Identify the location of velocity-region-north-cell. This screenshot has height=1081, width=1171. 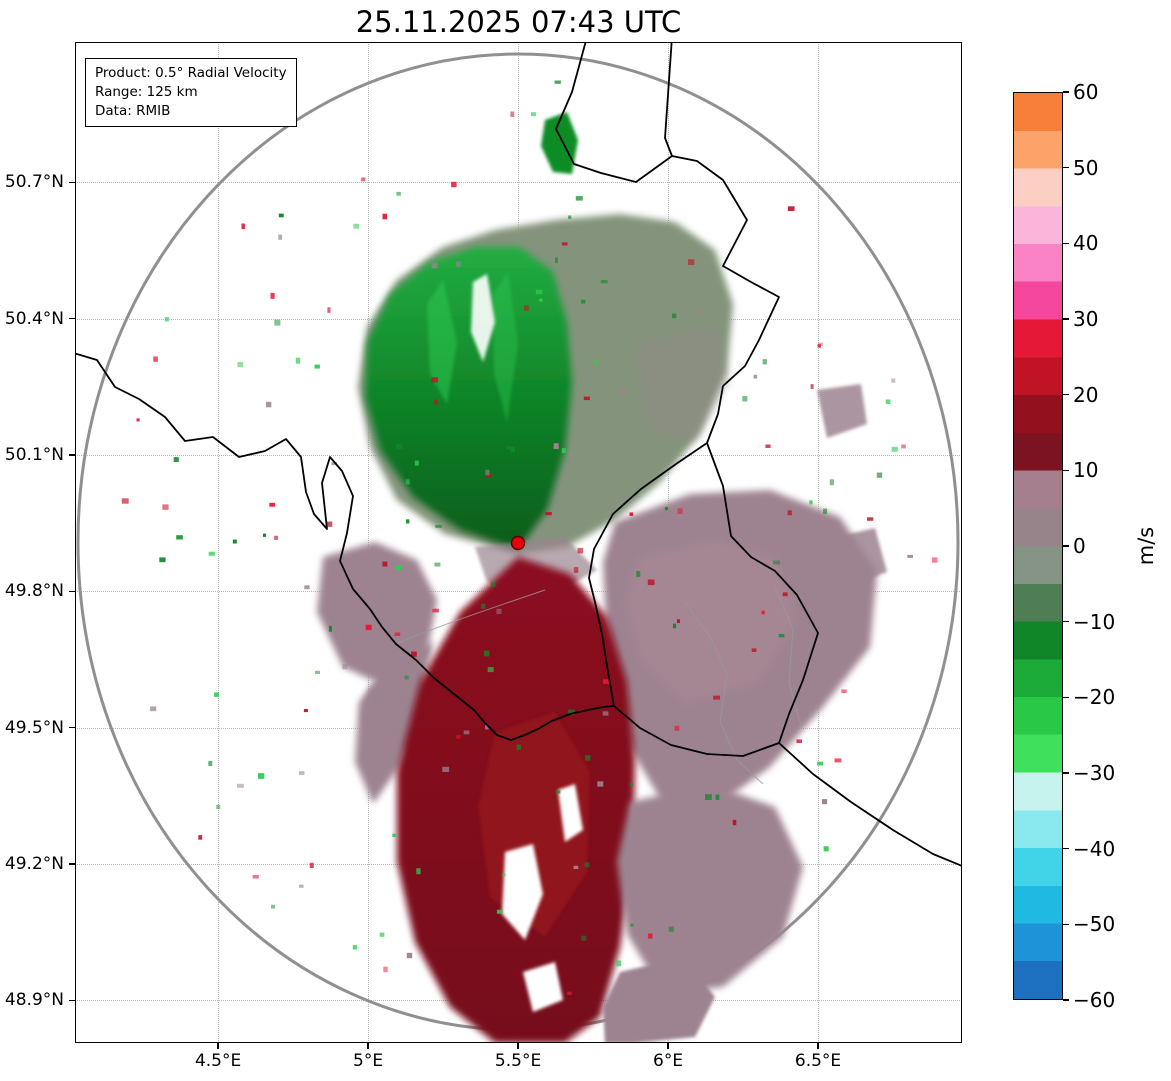
(559, 143).